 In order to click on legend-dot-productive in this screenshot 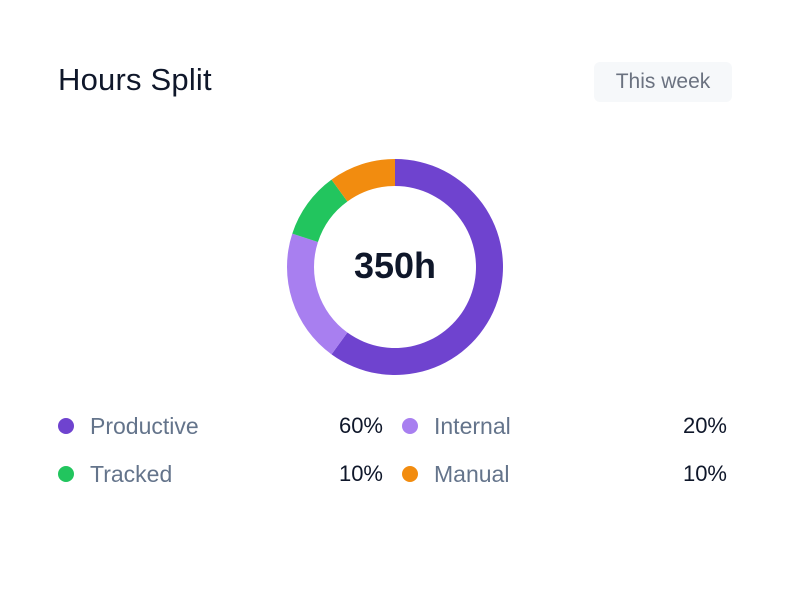, I will do `click(66, 426)`.